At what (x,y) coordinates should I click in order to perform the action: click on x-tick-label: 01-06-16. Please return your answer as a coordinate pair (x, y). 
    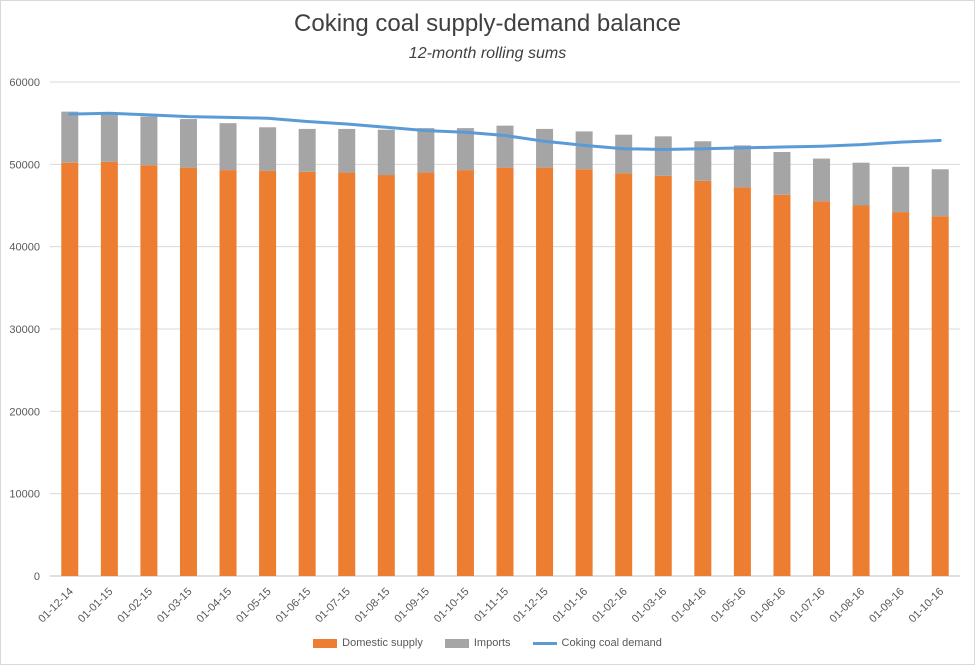
    Looking at the image, I should click on (768, 606).